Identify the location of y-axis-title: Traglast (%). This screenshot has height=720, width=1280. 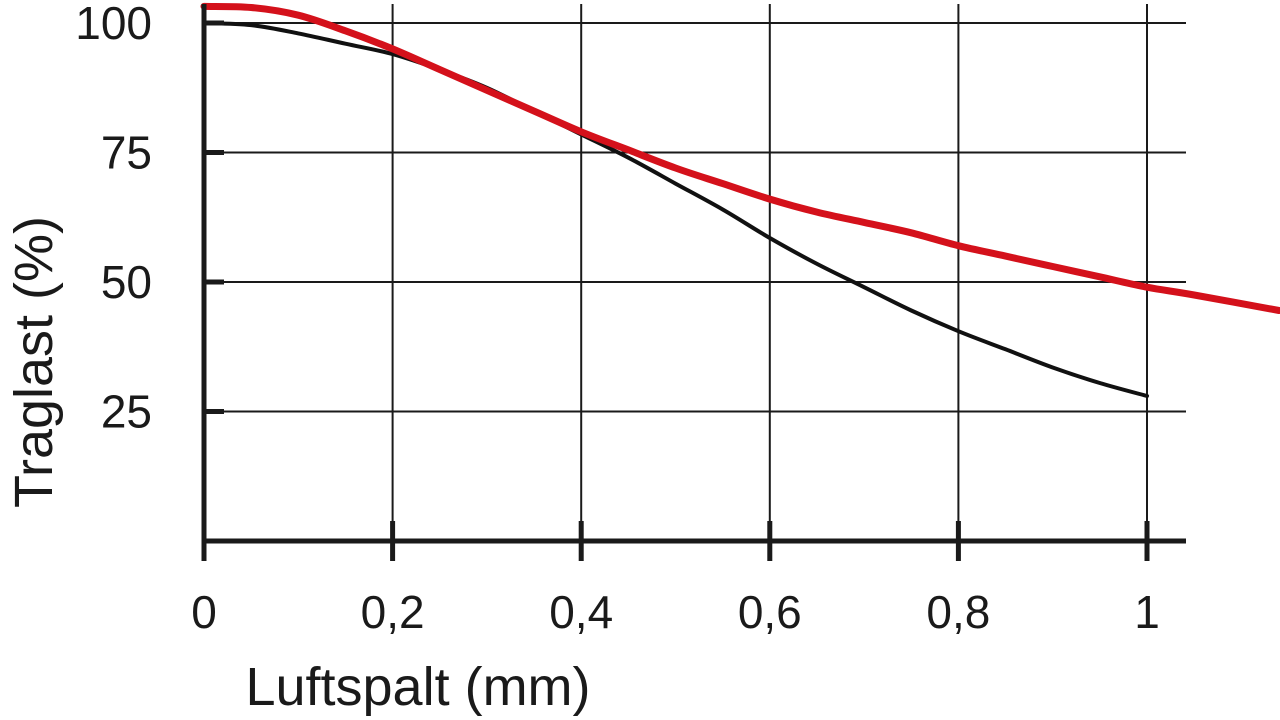
(34, 362).